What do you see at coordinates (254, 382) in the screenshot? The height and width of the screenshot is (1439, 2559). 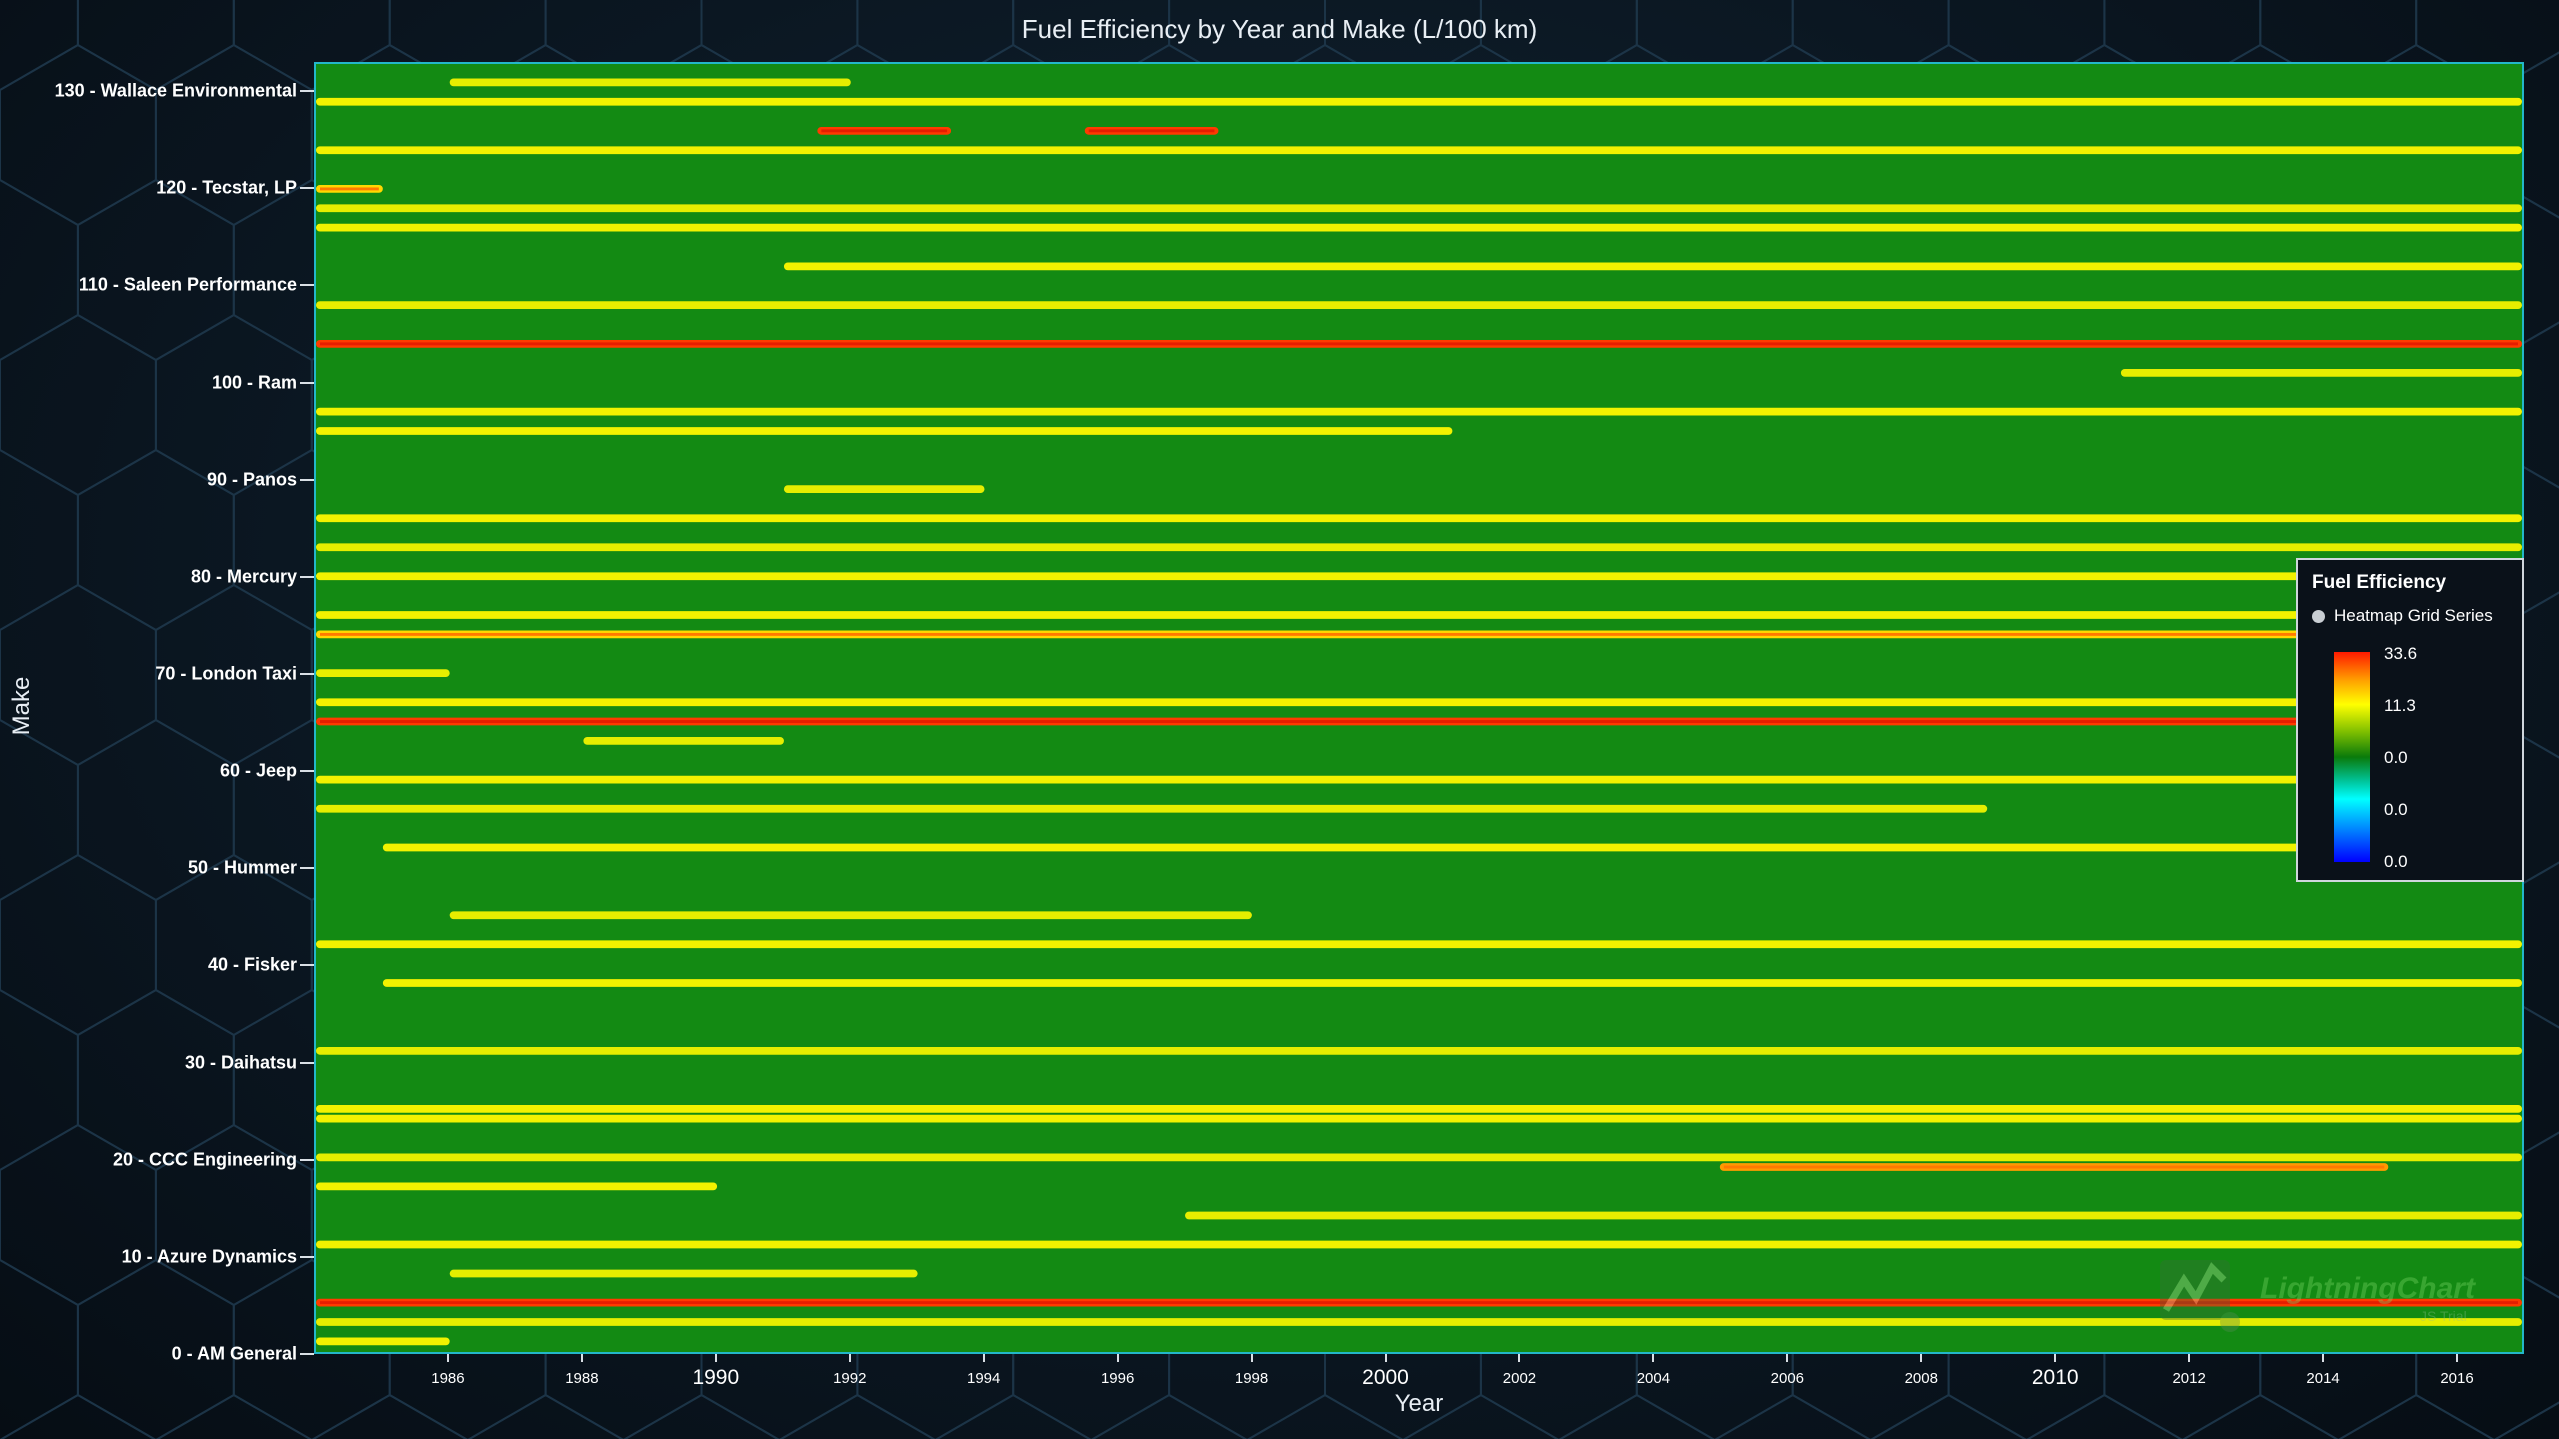 I see `y-tick-label: 100 - Ram` at bounding box center [254, 382].